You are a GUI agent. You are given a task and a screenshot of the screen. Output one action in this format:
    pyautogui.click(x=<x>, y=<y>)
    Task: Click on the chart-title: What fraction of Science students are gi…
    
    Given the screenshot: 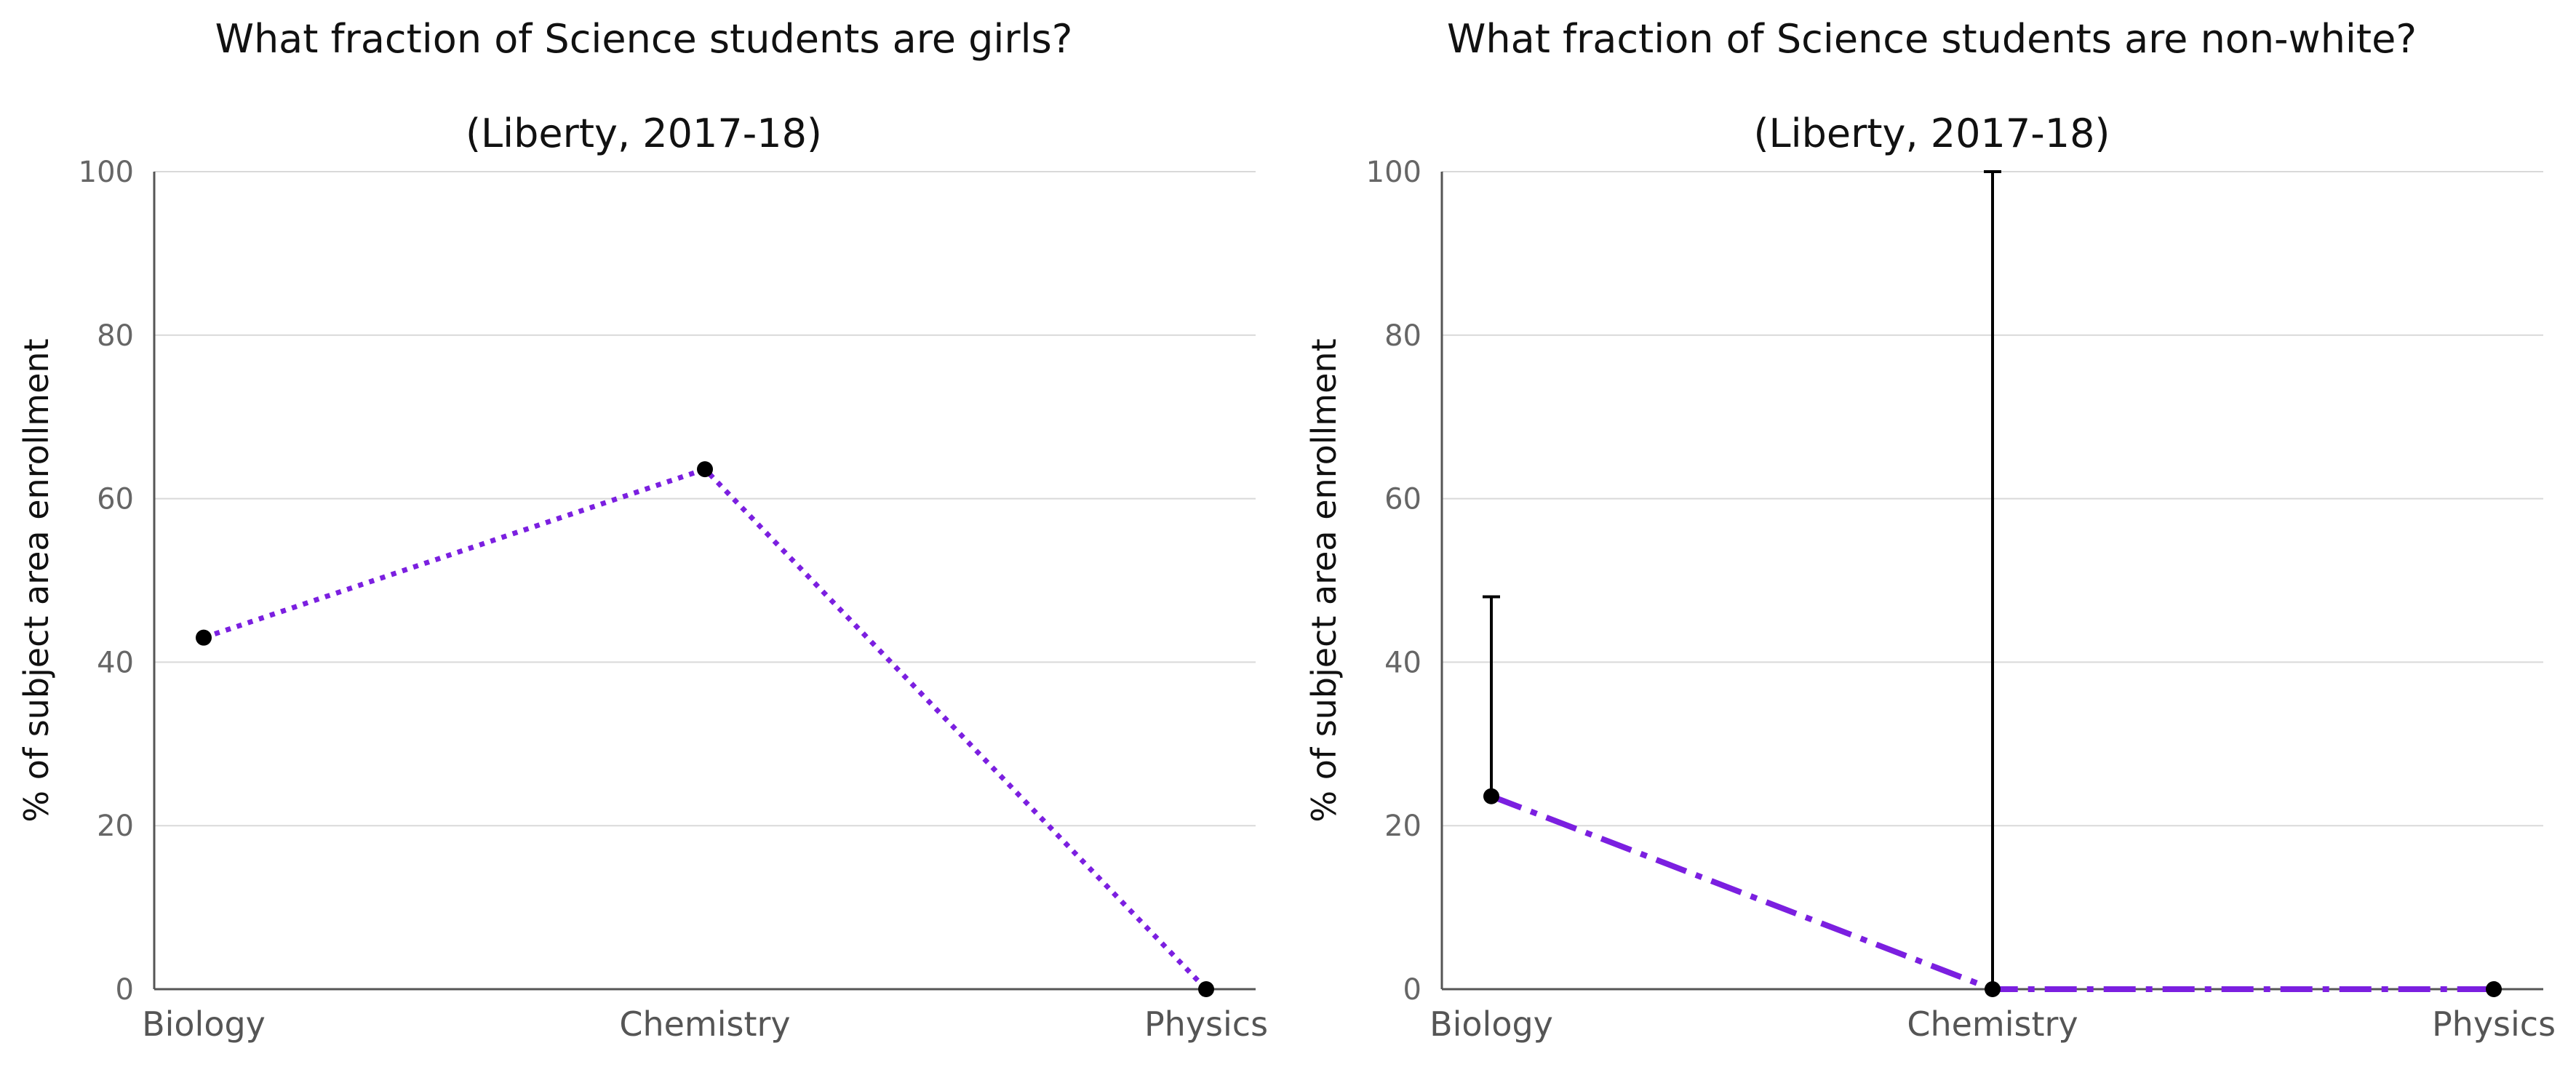 What is the action you would take?
    pyautogui.click(x=644, y=39)
    